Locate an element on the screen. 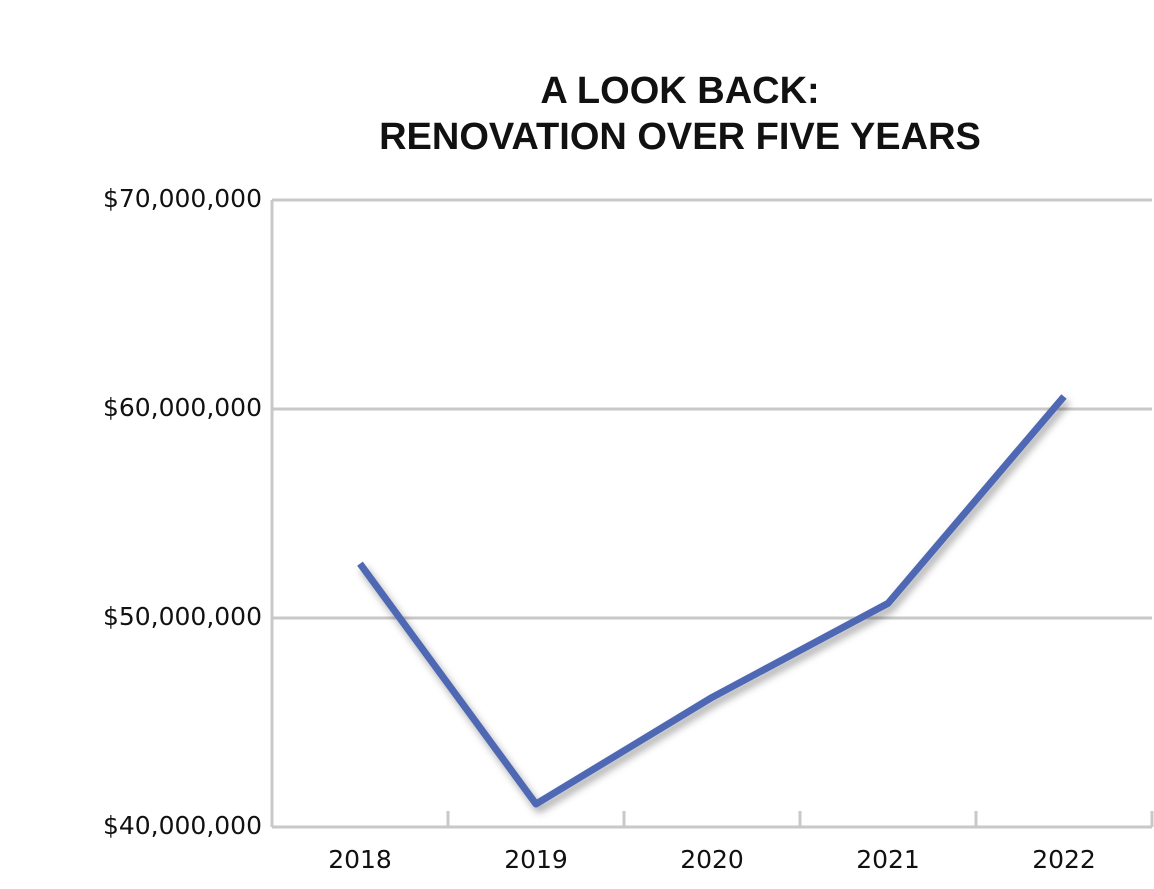 This screenshot has width=1154, height=889. x-tick-label: 2022 is located at coordinates (1064, 859).